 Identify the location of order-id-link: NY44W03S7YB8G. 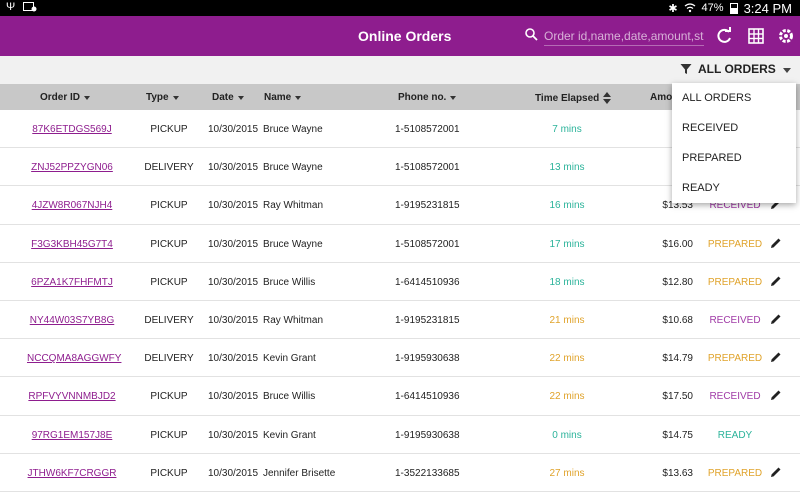
(72, 320).